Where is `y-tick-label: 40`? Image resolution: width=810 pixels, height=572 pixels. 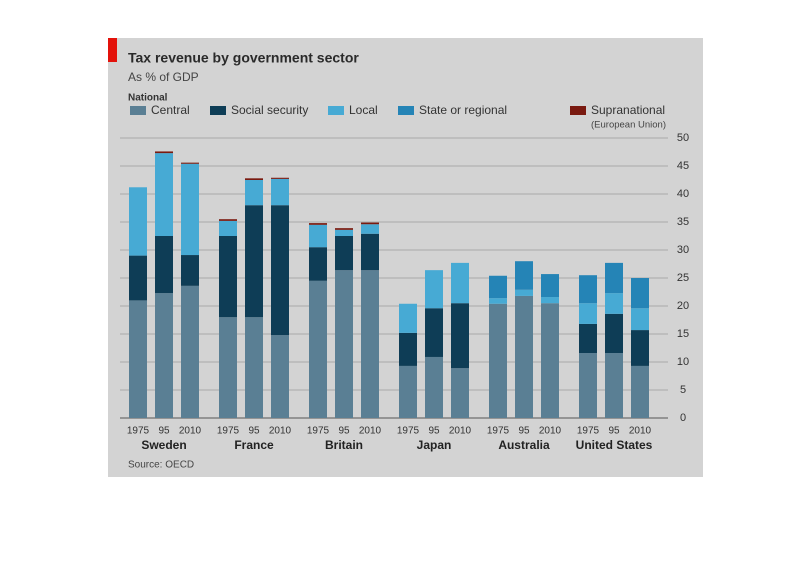
y-tick-label: 40 is located at coordinates (683, 194).